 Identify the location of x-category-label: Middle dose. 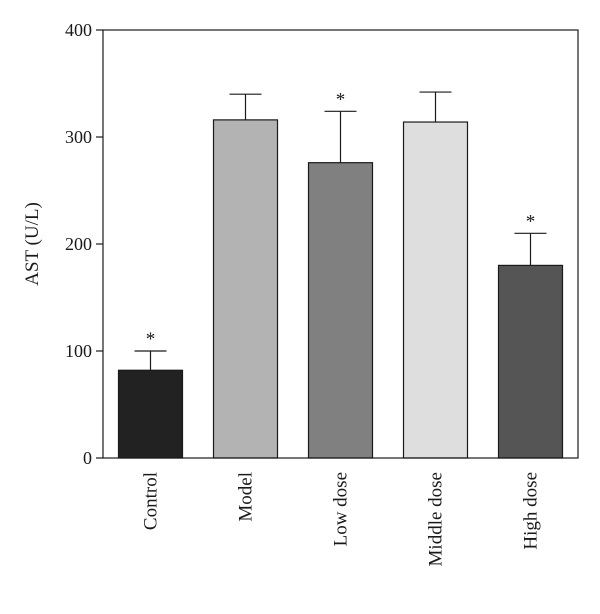
(436, 519).